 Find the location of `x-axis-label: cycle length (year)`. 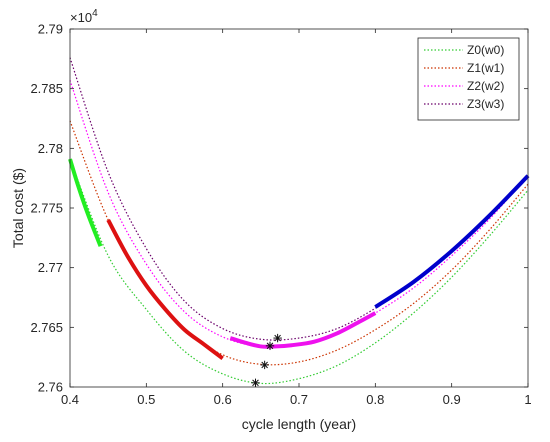

x-axis-label: cycle length (year) is located at coordinates (299, 424).